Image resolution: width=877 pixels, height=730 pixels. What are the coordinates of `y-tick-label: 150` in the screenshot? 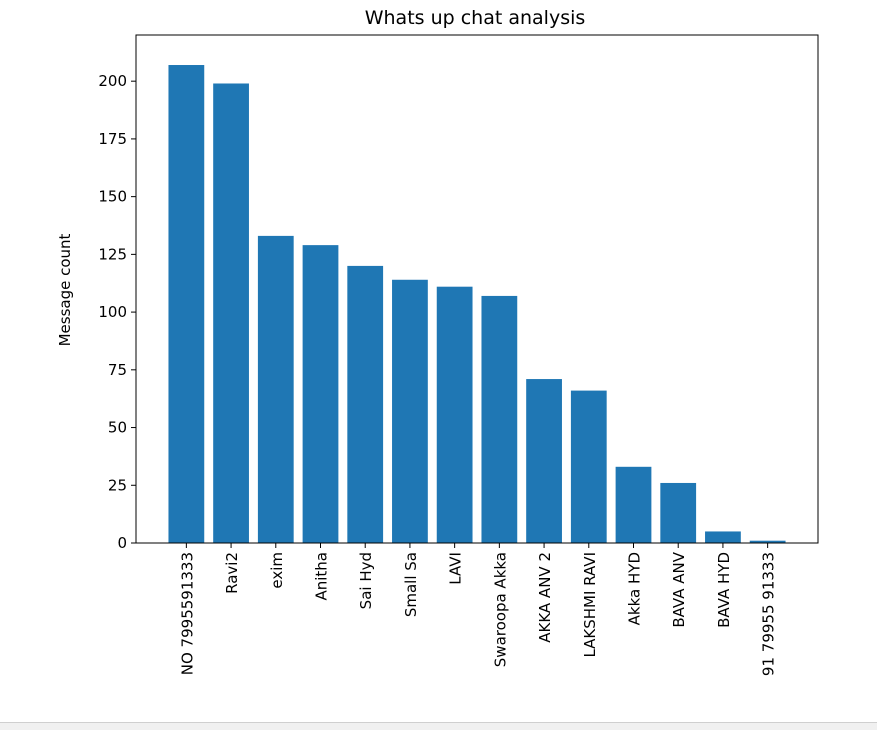 It's located at (112, 197).